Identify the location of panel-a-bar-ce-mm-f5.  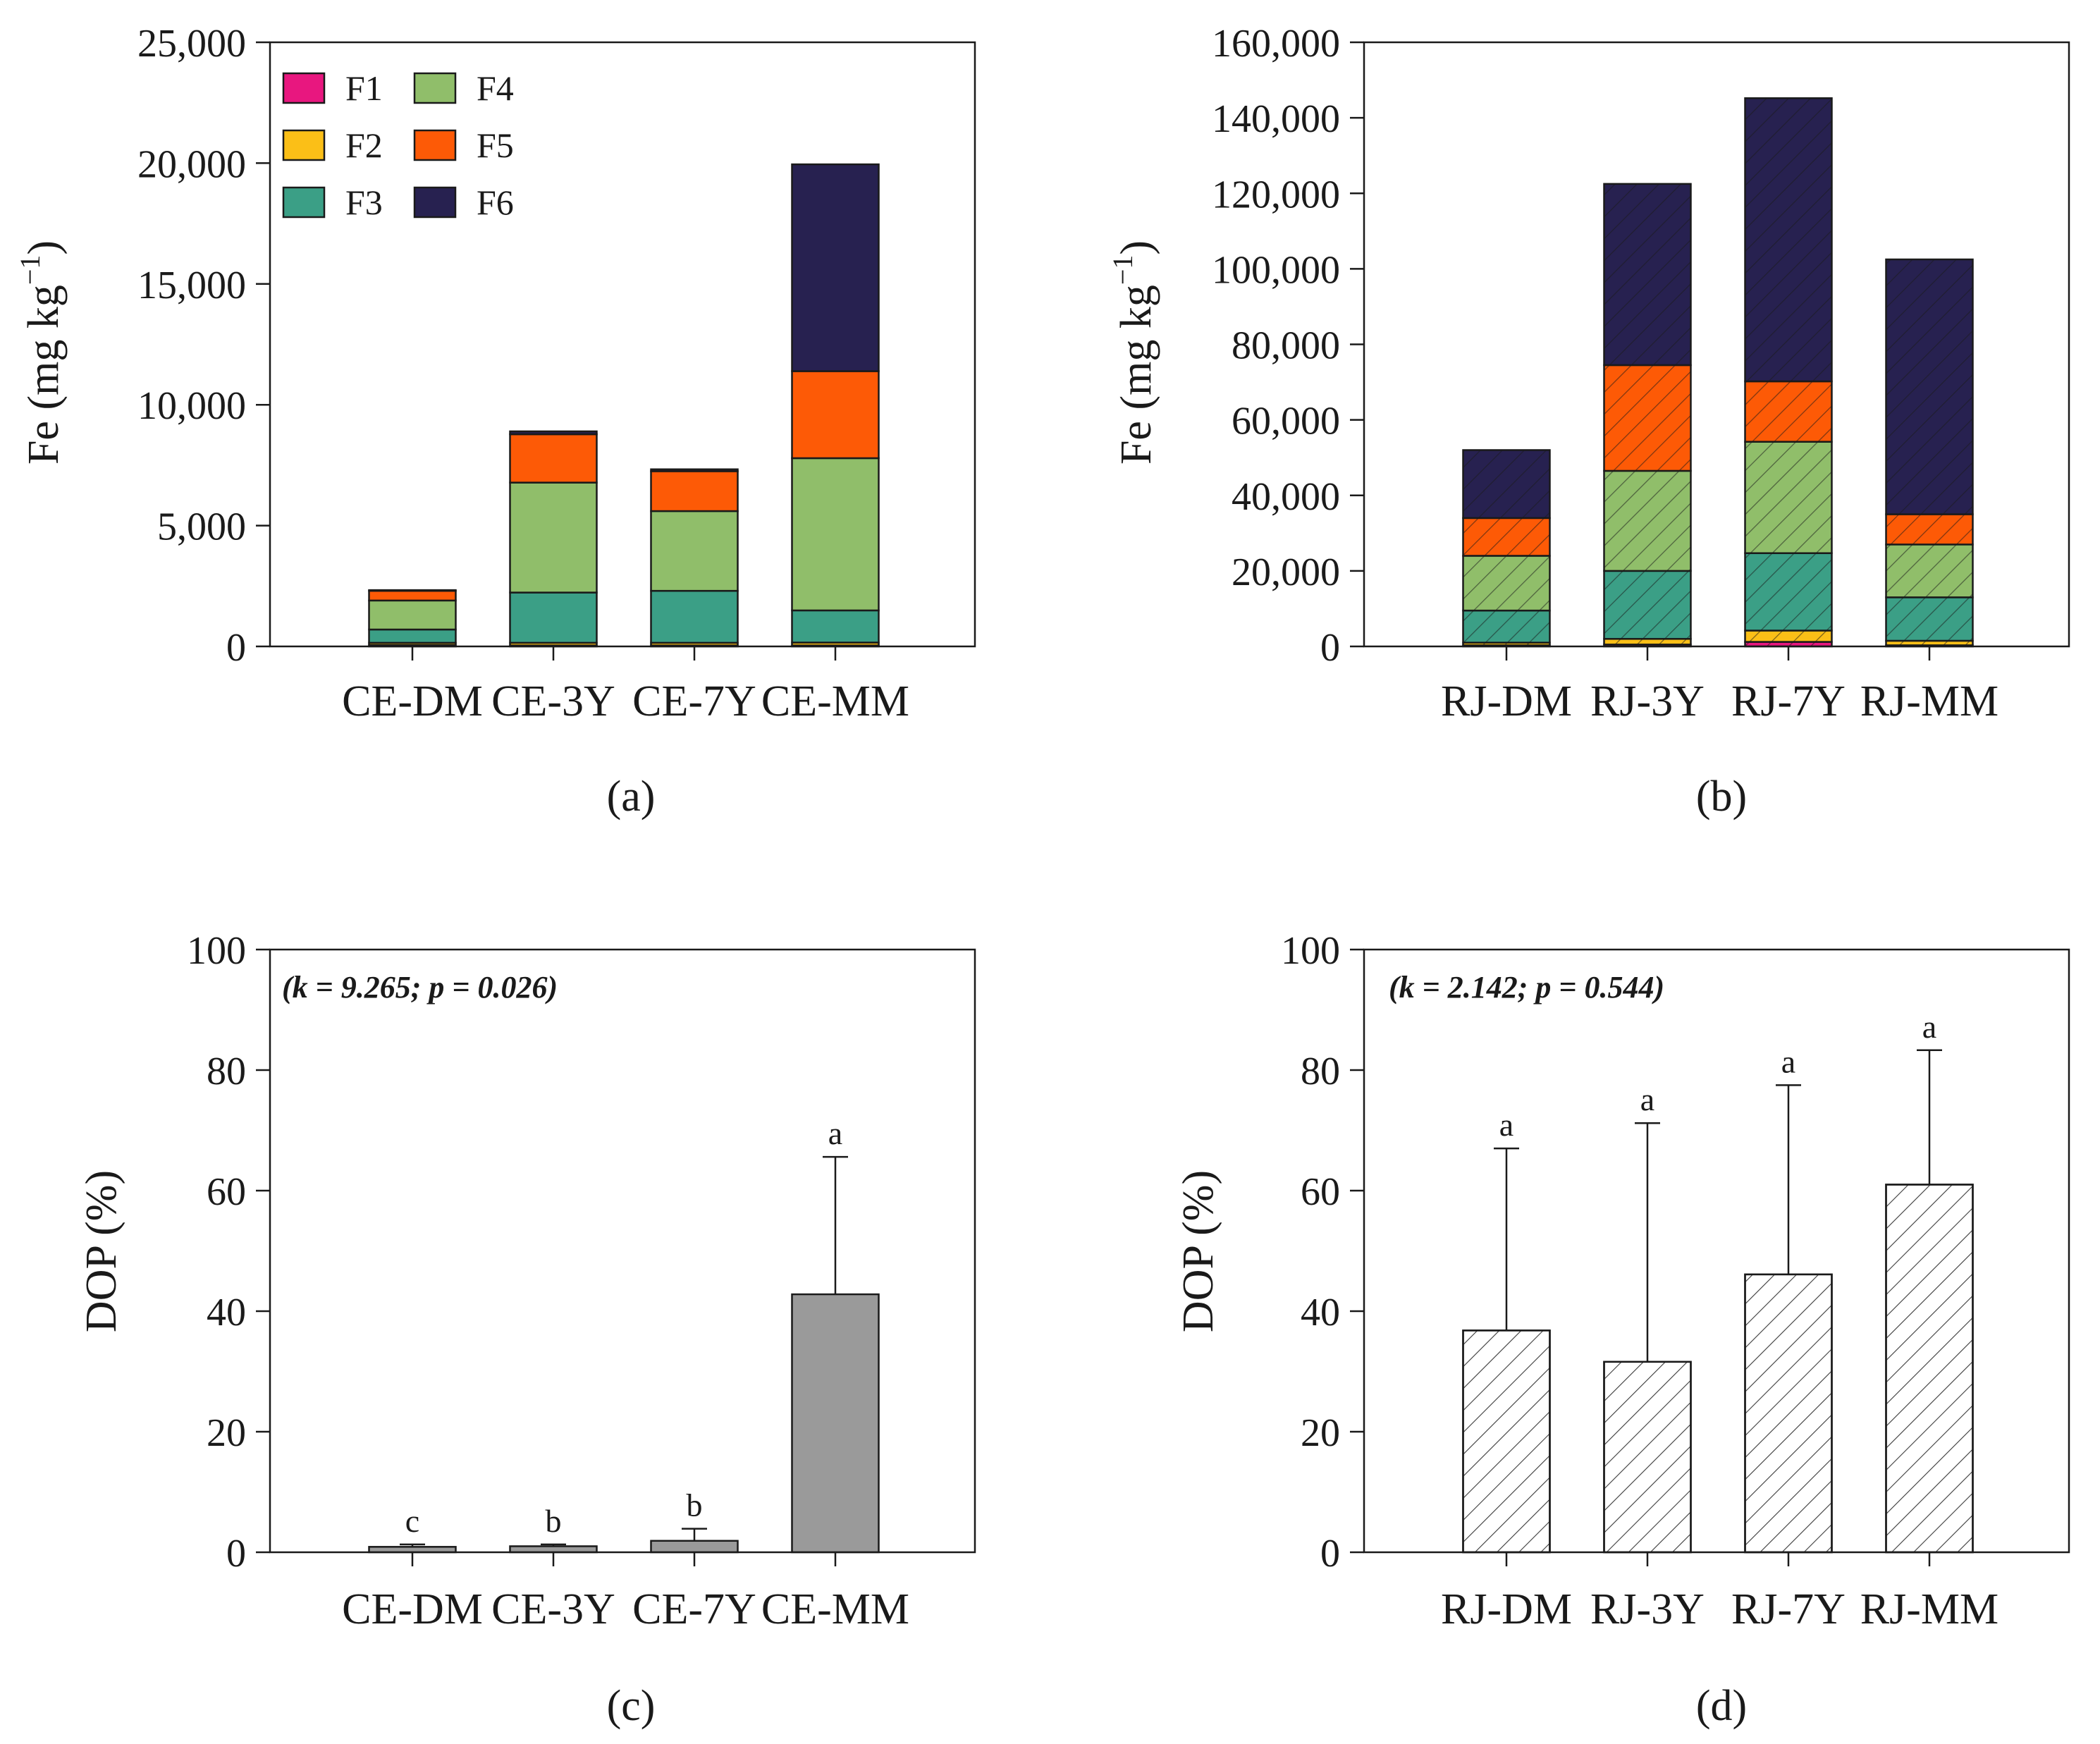
(836, 415).